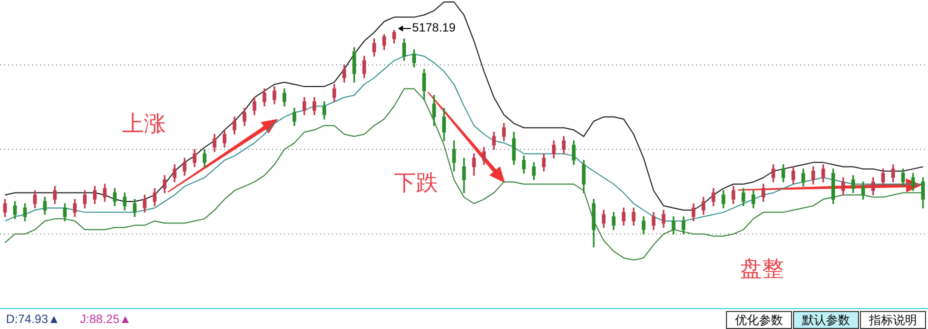 The height and width of the screenshot is (329, 928). I want to click on text: 默认参数, so click(826, 320).